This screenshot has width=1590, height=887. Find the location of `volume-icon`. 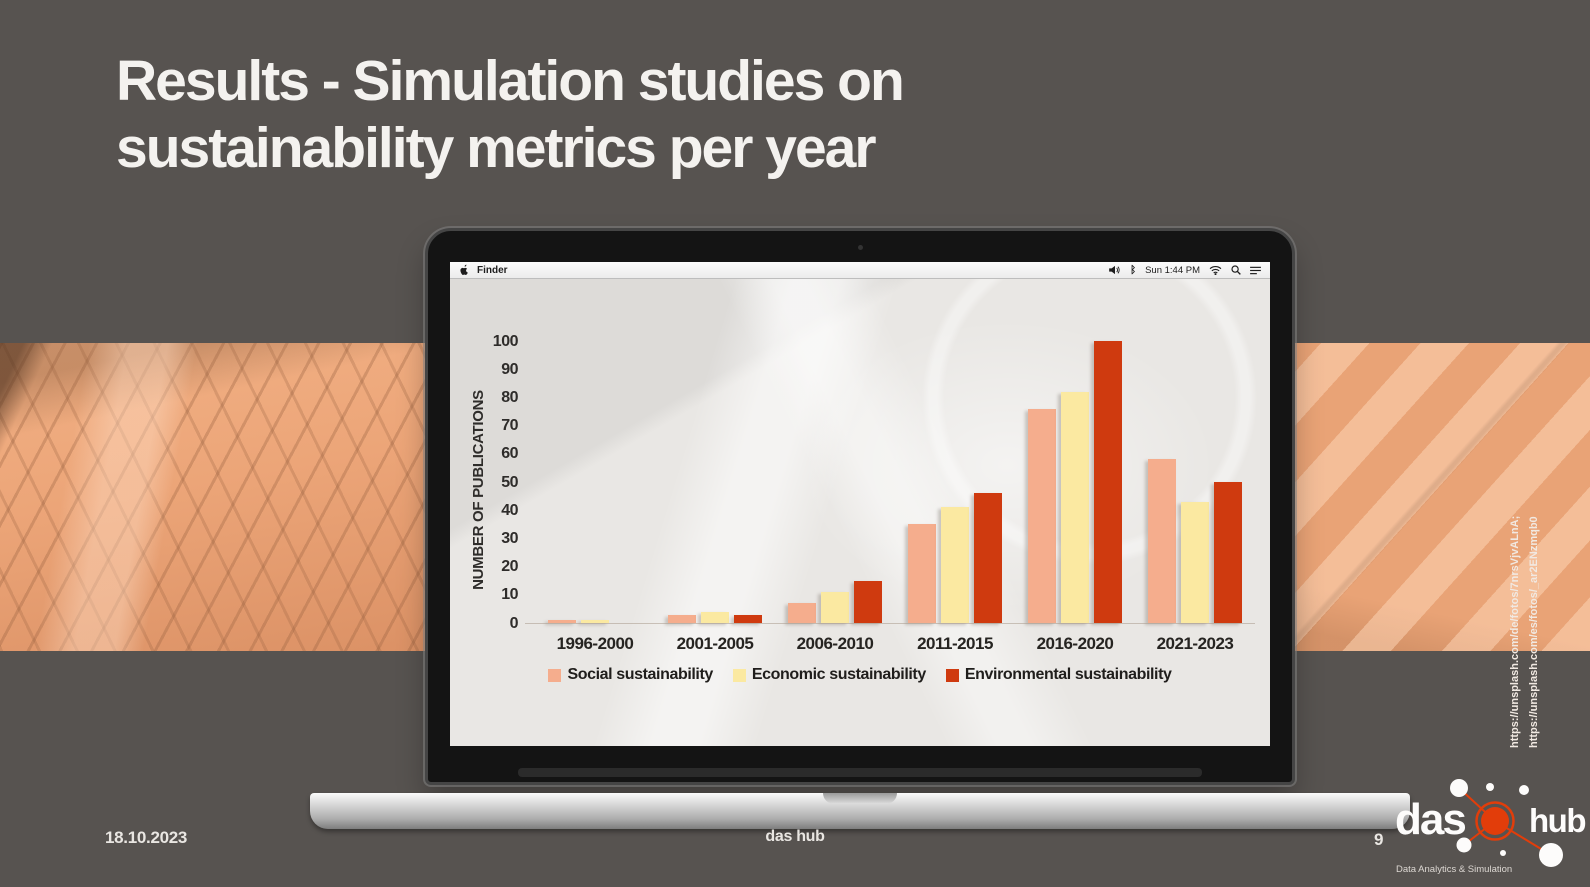

volume-icon is located at coordinates (1115, 270).